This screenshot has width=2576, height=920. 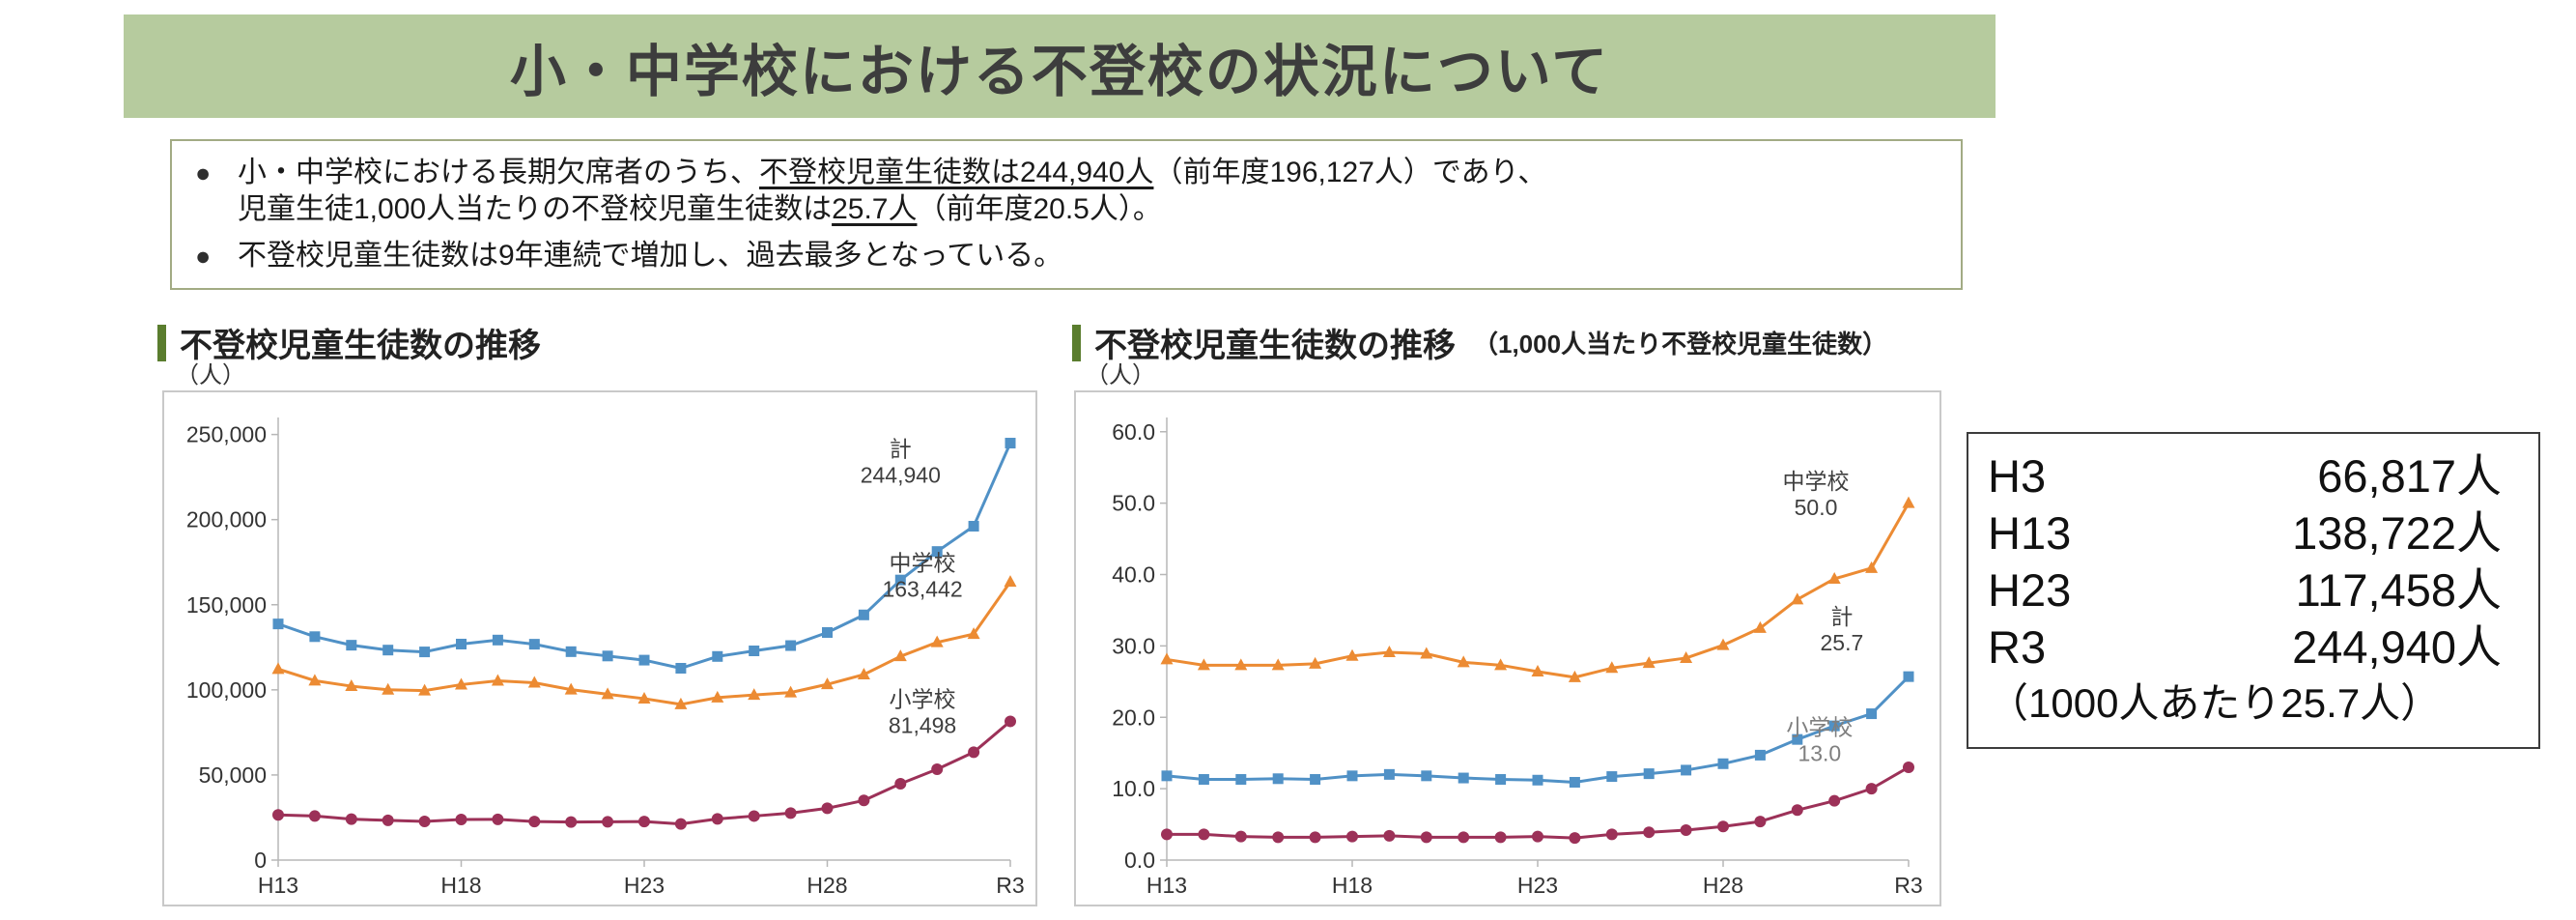 I want to click on svg-text: 0.0, so click(x=1139, y=860).